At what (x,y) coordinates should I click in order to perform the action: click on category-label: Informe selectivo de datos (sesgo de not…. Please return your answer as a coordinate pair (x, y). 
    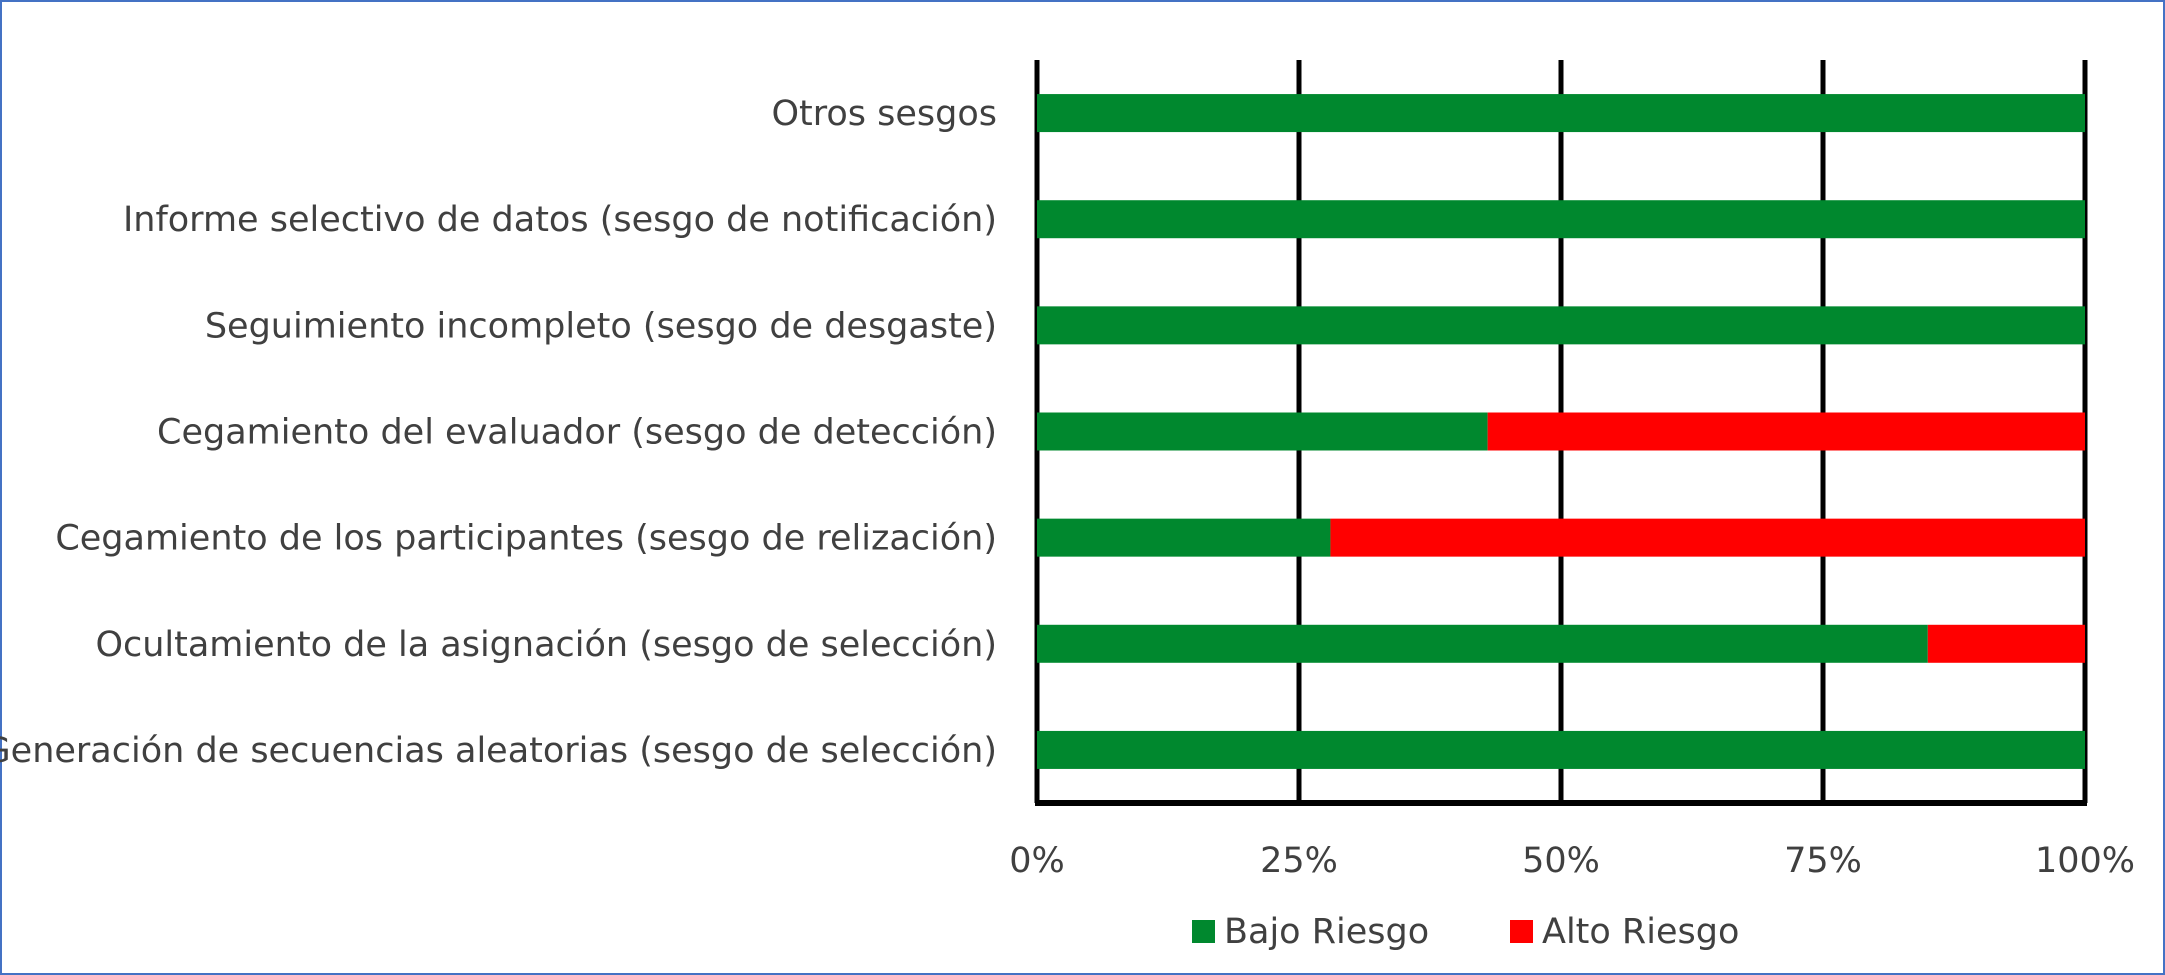
    Looking at the image, I should click on (560, 220).